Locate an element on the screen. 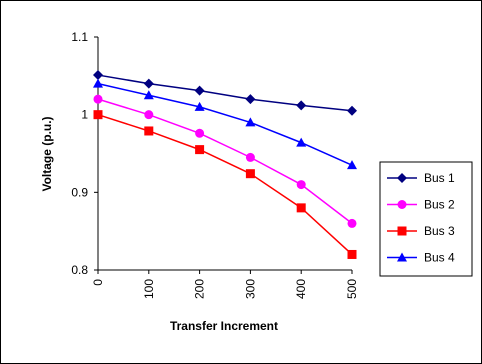 This screenshot has height=364, width=482. y-tick-label: 1 is located at coordinates (84, 115).